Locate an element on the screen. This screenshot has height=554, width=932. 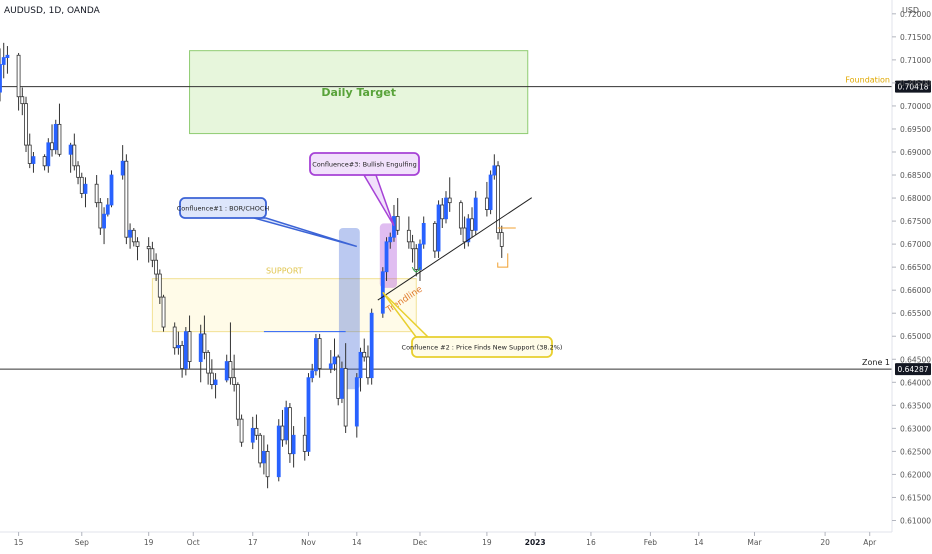
callout-box is located at coordinates (482, 347).